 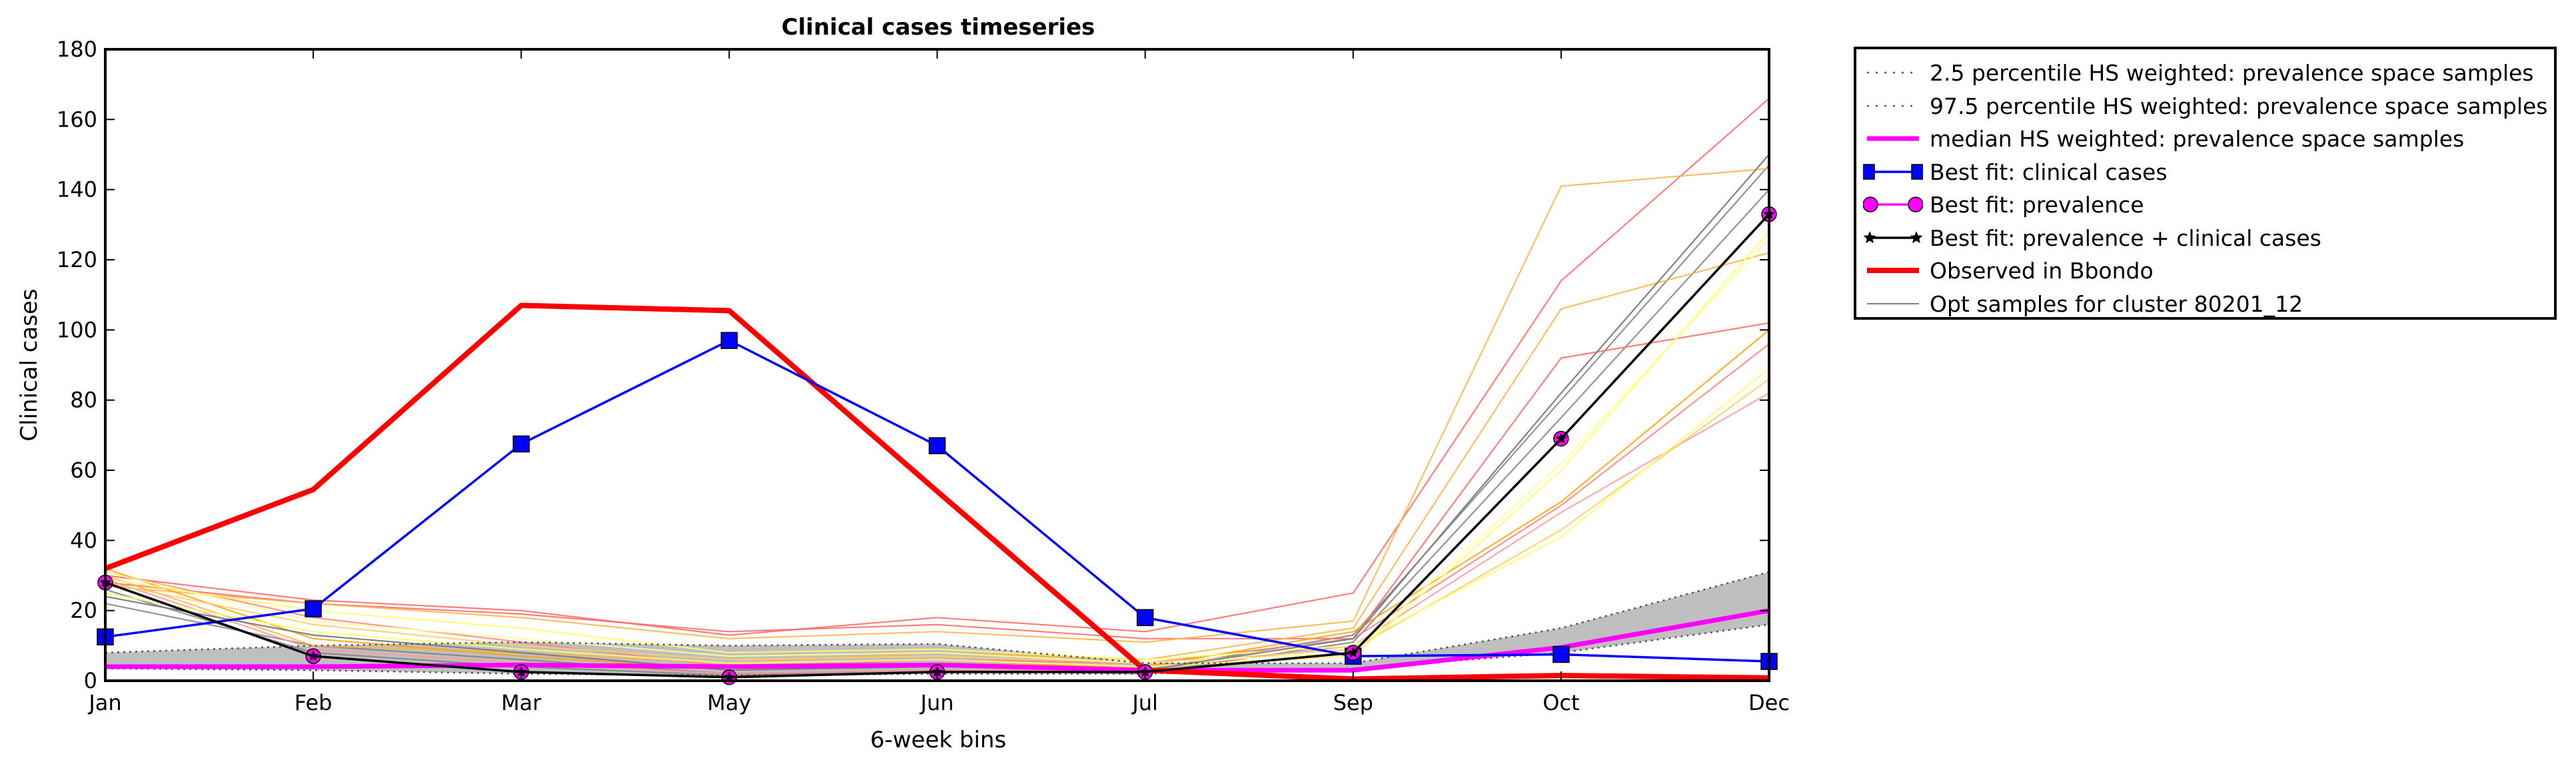 I want to click on legend-label: Best fit: clinical cases, so click(x=2049, y=172).